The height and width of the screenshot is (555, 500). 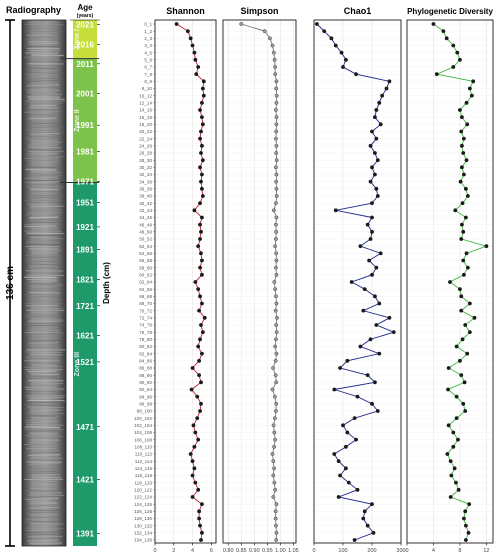 What do you see at coordinates (406, 551) in the screenshot?
I see `x-tick-label: 0` at bounding box center [406, 551].